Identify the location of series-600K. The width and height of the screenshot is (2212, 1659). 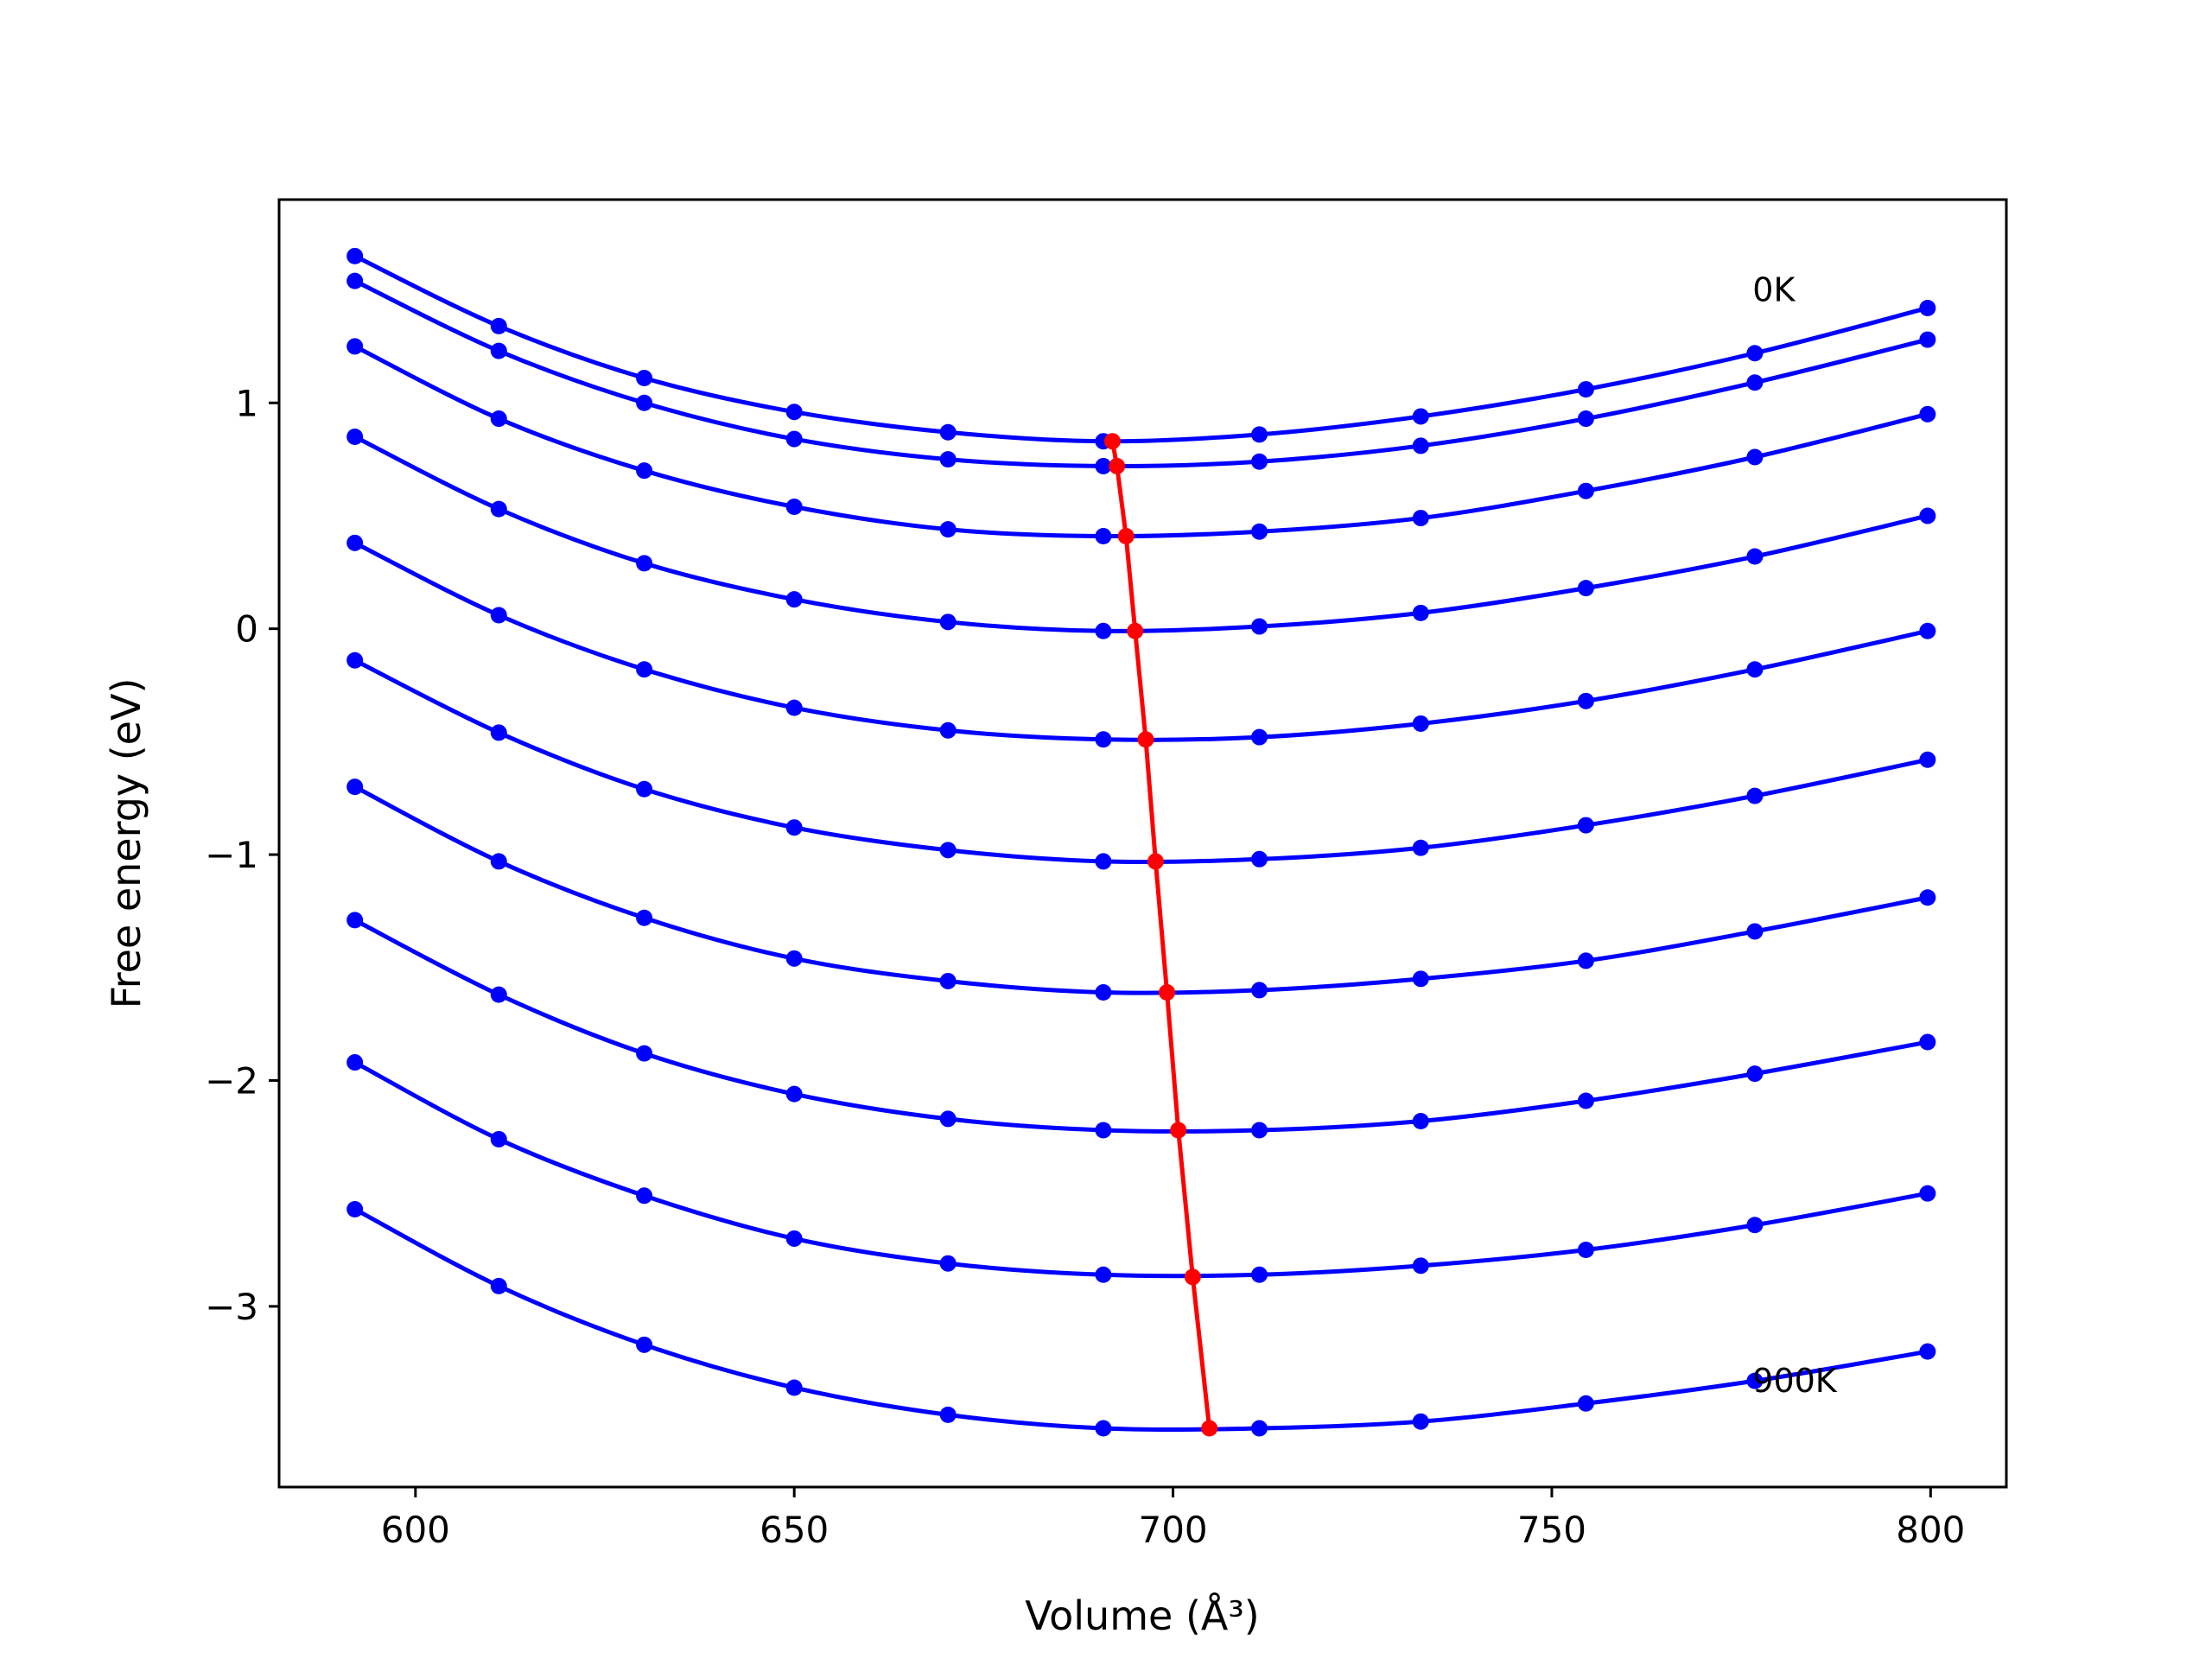
(1141, 890).